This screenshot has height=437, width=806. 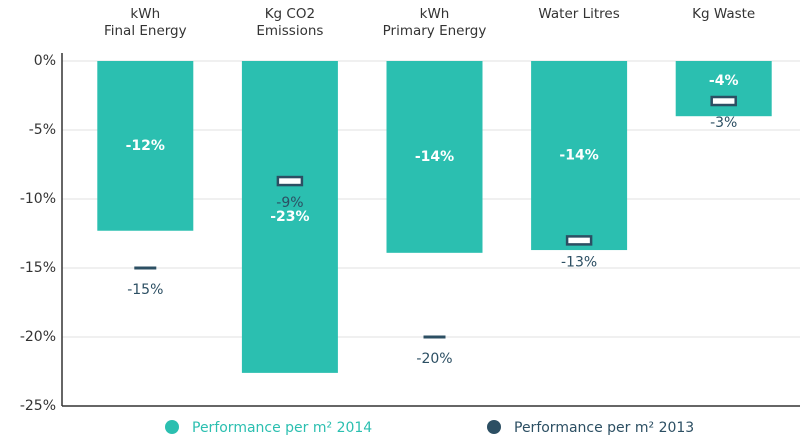 I want to click on legend-label: Performance per m² 2013, so click(x=604, y=428).